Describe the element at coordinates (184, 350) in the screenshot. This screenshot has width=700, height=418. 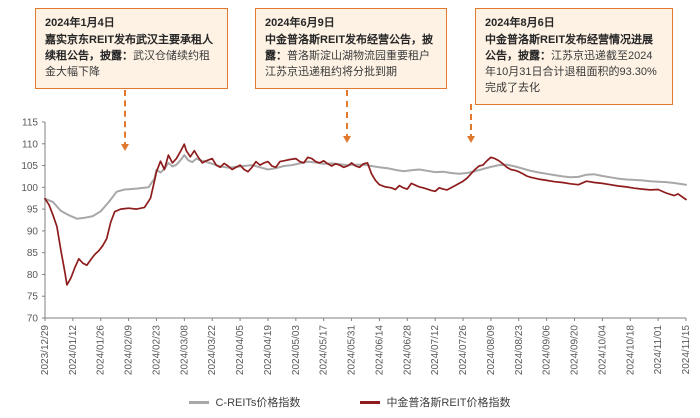
I see `svg-text: 2024/03/08` at that location.